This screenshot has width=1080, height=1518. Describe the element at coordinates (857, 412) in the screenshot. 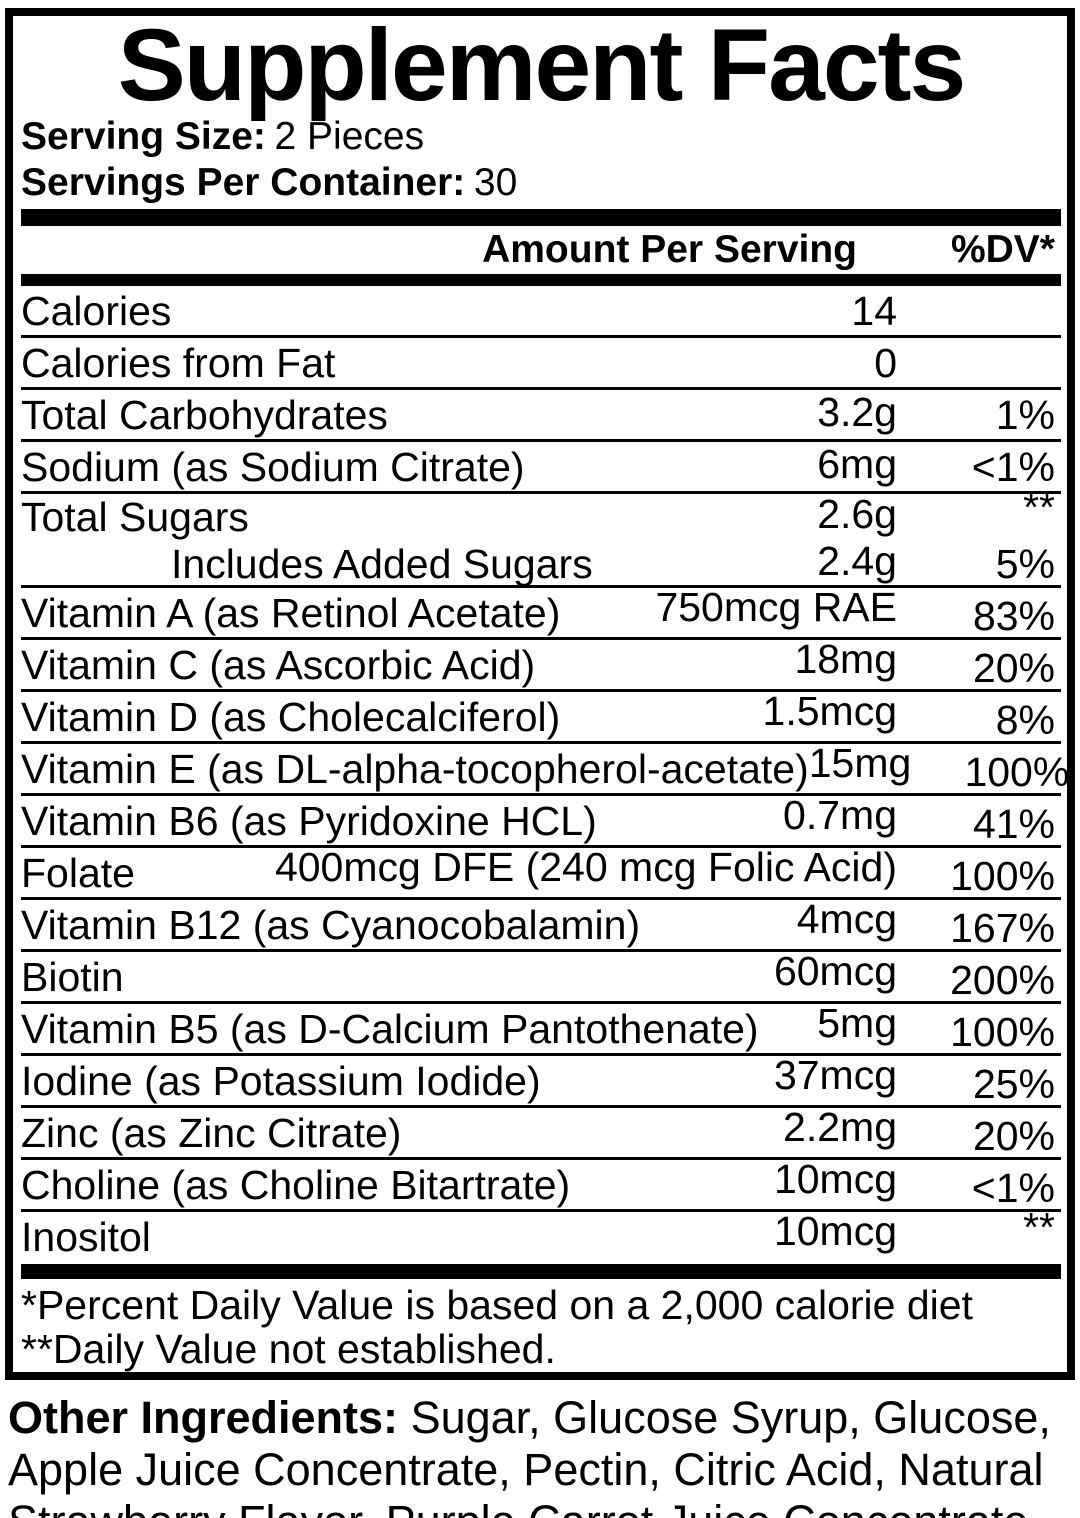

I see `nutrient-amount: 3.2g` at that location.